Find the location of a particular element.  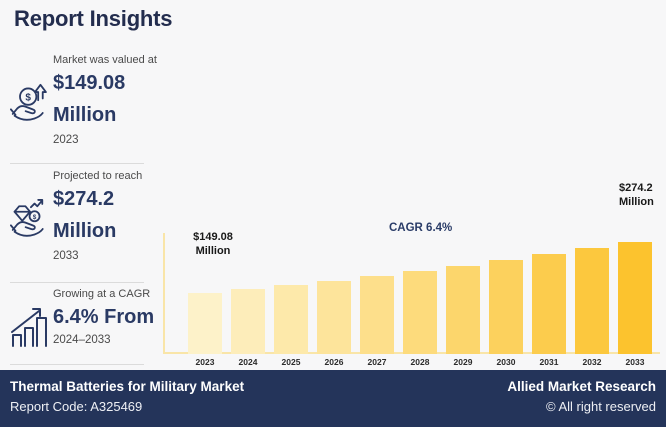

x-axis-tick-label: 2031 is located at coordinates (549, 362).